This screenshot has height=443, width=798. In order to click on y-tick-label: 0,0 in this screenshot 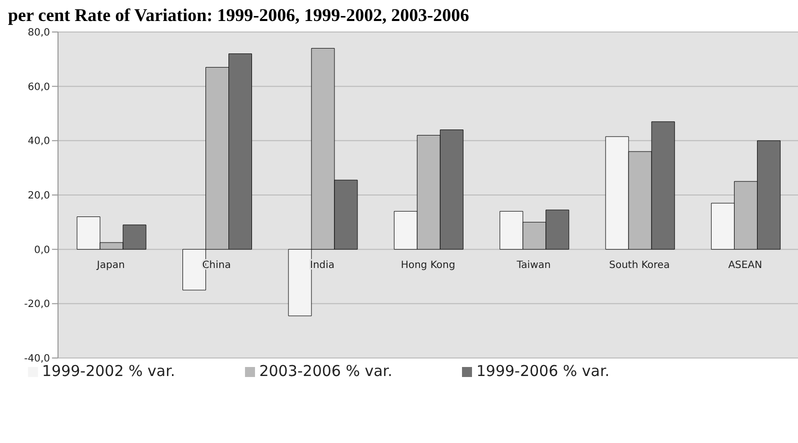, I will do `click(42, 250)`.